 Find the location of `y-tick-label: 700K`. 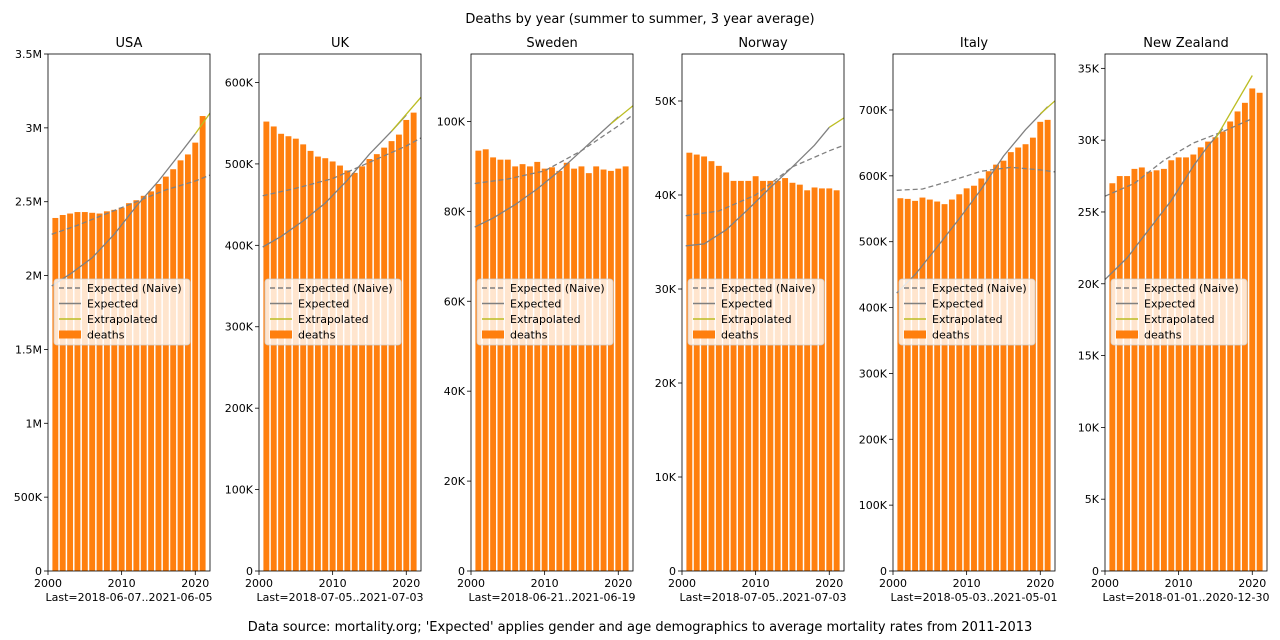

y-tick-label: 700K is located at coordinates (873, 110).